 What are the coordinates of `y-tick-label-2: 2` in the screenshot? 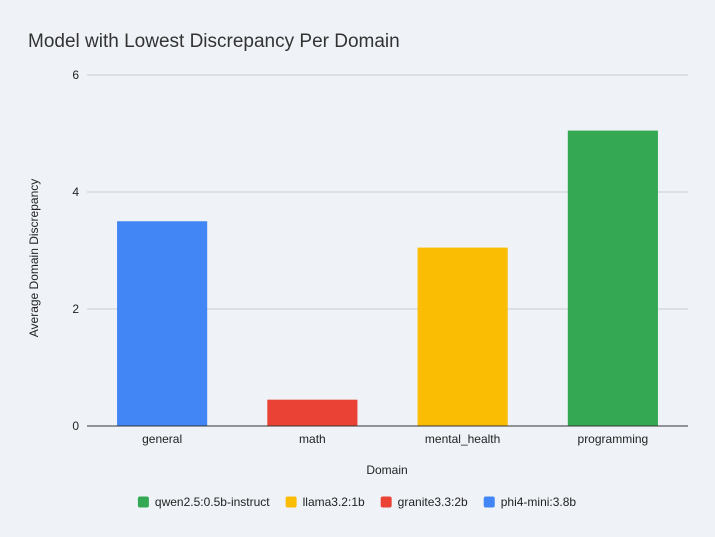 It's located at (75, 309).